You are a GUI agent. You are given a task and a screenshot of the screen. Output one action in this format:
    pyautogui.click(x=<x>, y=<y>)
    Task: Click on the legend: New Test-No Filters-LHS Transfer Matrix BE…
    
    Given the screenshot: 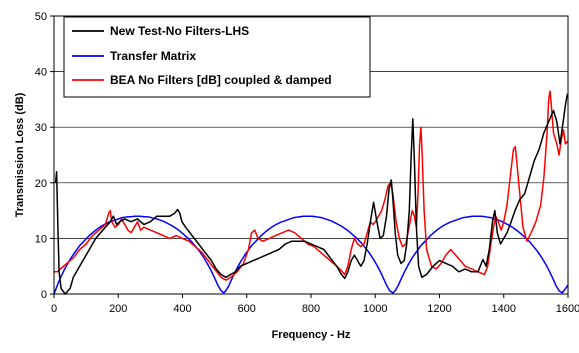 What is the action you would take?
    pyautogui.click(x=217, y=57)
    